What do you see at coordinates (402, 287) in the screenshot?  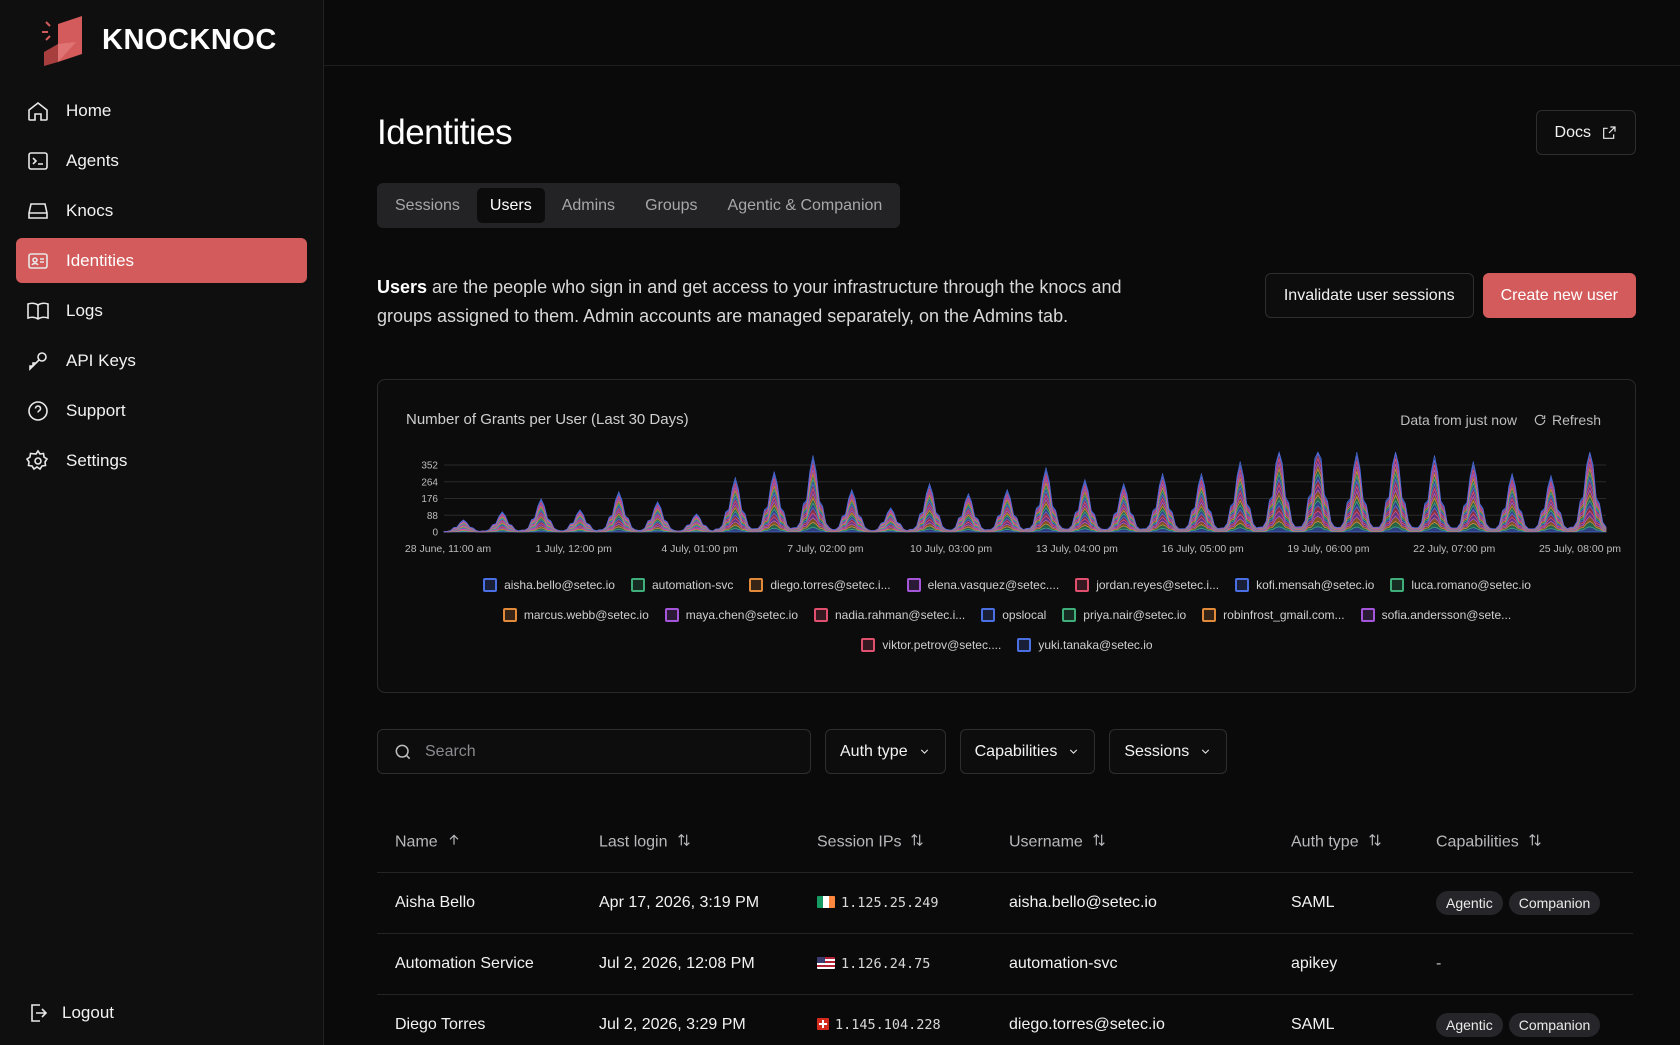 I see `description-bold: Users` at bounding box center [402, 287].